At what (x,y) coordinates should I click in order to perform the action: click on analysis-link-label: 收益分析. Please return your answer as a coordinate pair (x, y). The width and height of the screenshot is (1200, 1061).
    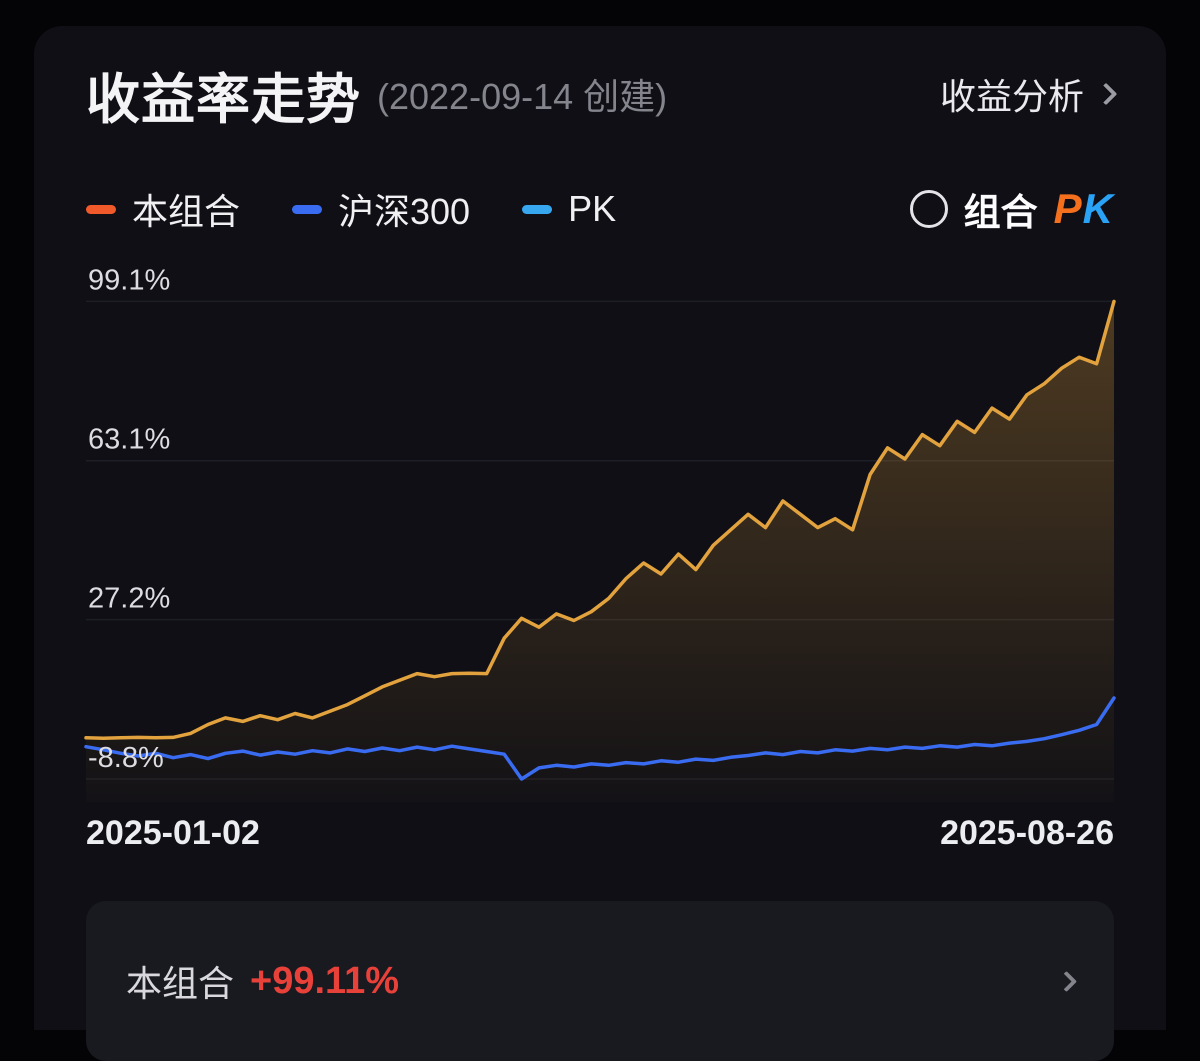
    Looking at the image, I should click on (1011, 96).